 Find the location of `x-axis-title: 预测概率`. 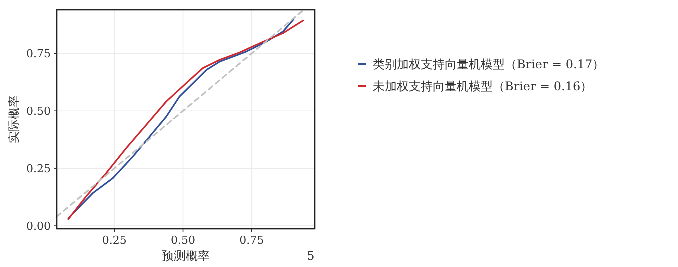

x-axis-title: 预测概率 is located at coordinates (186, 256).